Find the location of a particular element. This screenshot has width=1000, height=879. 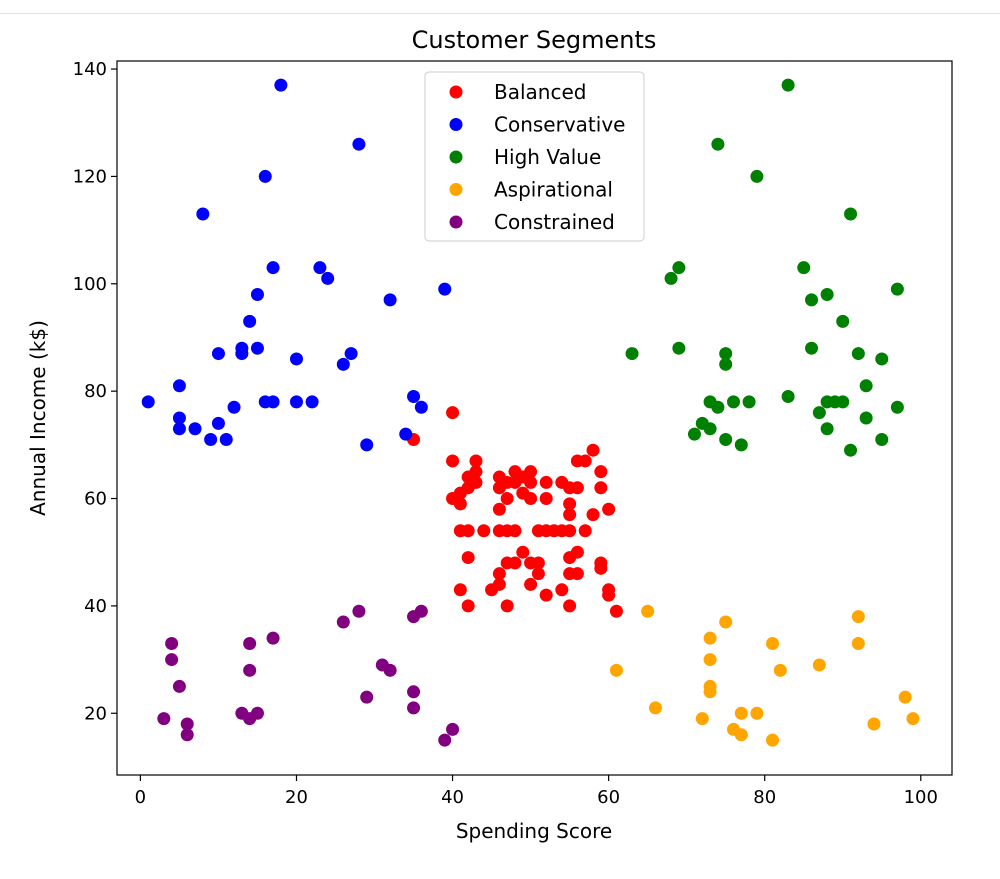

y-tick-label: 80 is located at coordinates (95, 391).